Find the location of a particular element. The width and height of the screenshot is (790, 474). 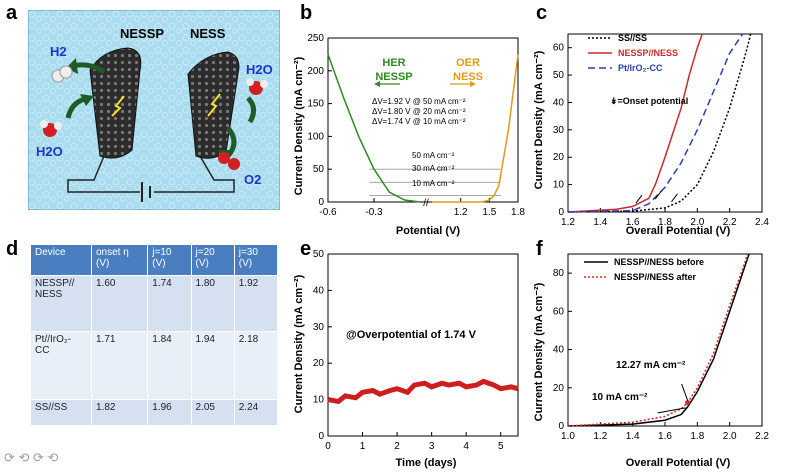

b-dv3: ΔV=1.74 V @ 10 mA cm⁻² is located at coordinates (419, 121).